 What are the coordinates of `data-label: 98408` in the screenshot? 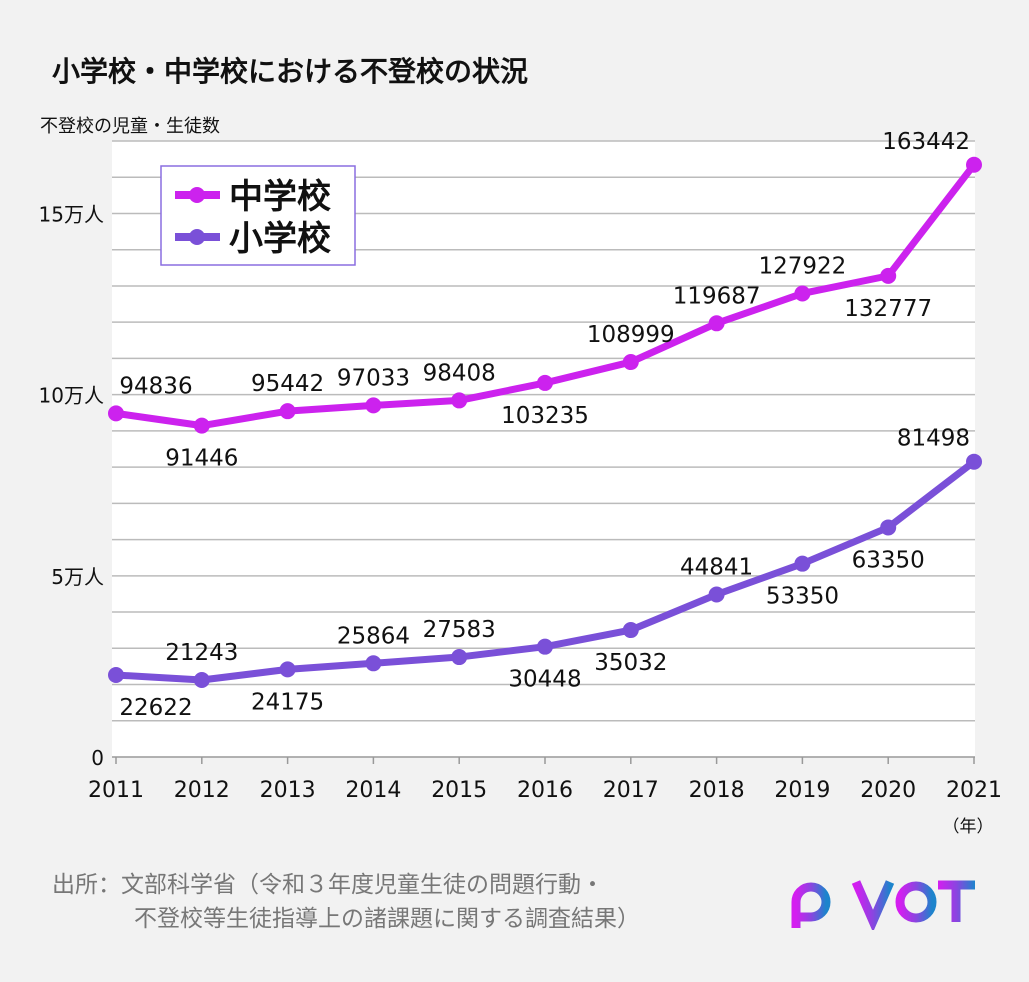 It's located at (459, 373).